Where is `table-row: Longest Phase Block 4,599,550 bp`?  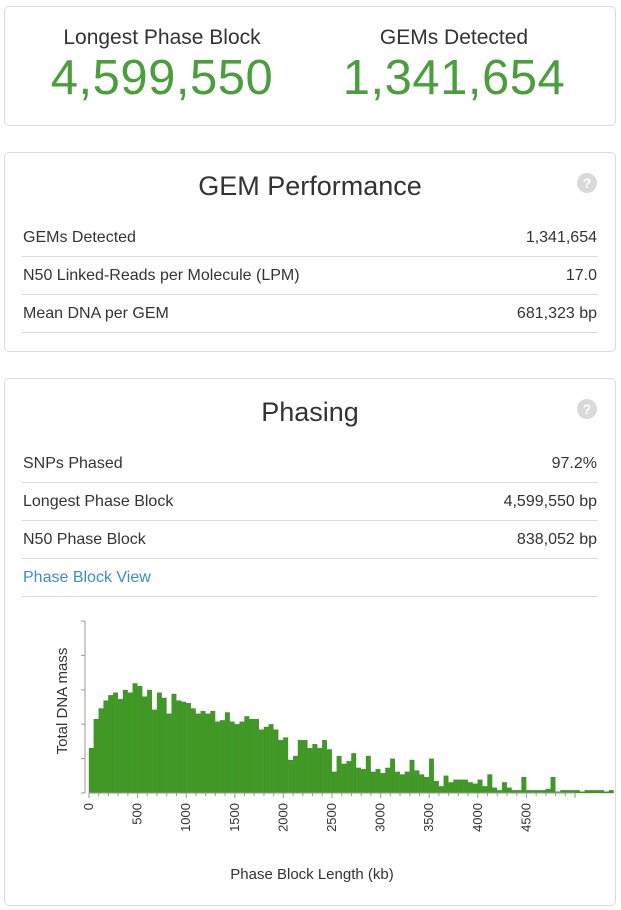 table-row: Longest Phase Block 4,599,550 bp is located at coordinates (310, 502).